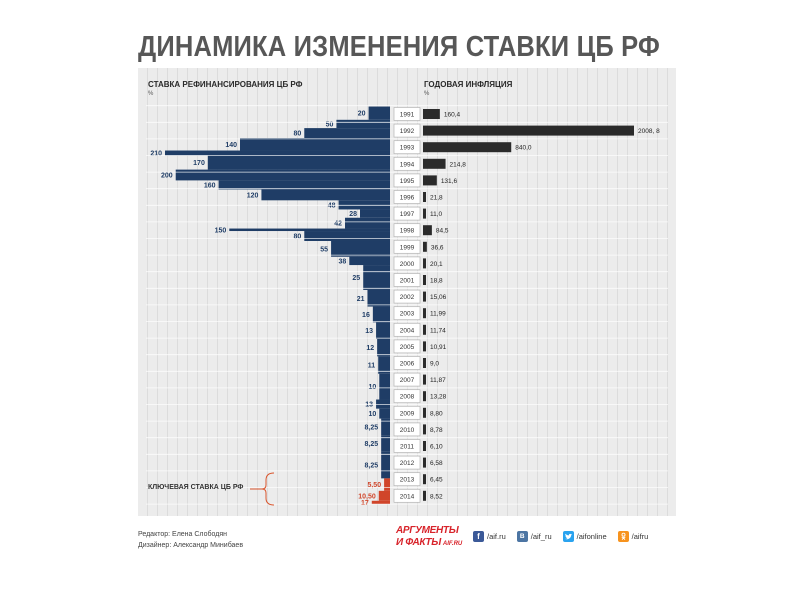 The image size is (800, 600). What do you see at coordinates (225, 84) in the screenshot?
I see `refinancing-rate-header: СТАВКА РЕФИНАНСИРОВАНИЯ ЦБ РФ` at bounding box center [225, 84].